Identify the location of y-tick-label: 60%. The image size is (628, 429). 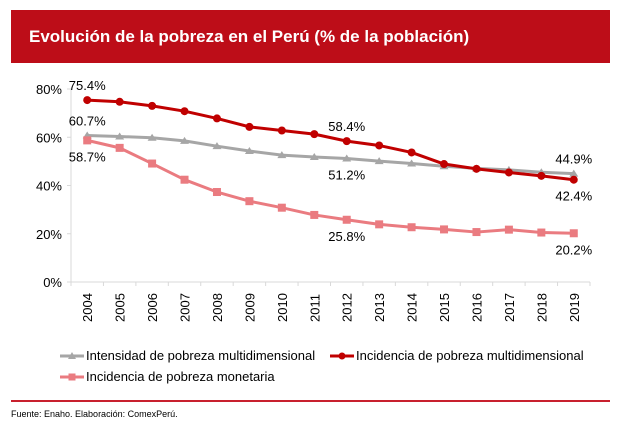
(49, 137).